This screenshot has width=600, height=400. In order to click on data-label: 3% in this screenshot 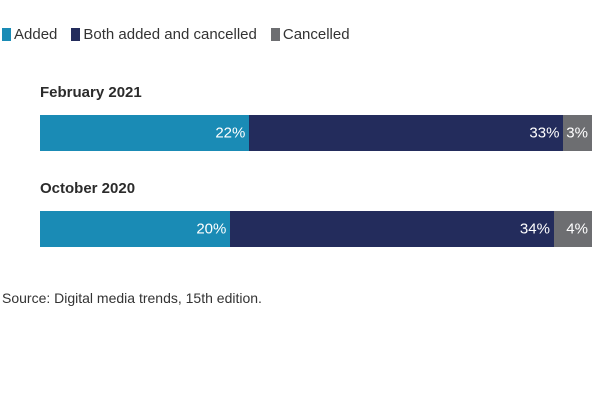, I will do `click(577, 133)`.